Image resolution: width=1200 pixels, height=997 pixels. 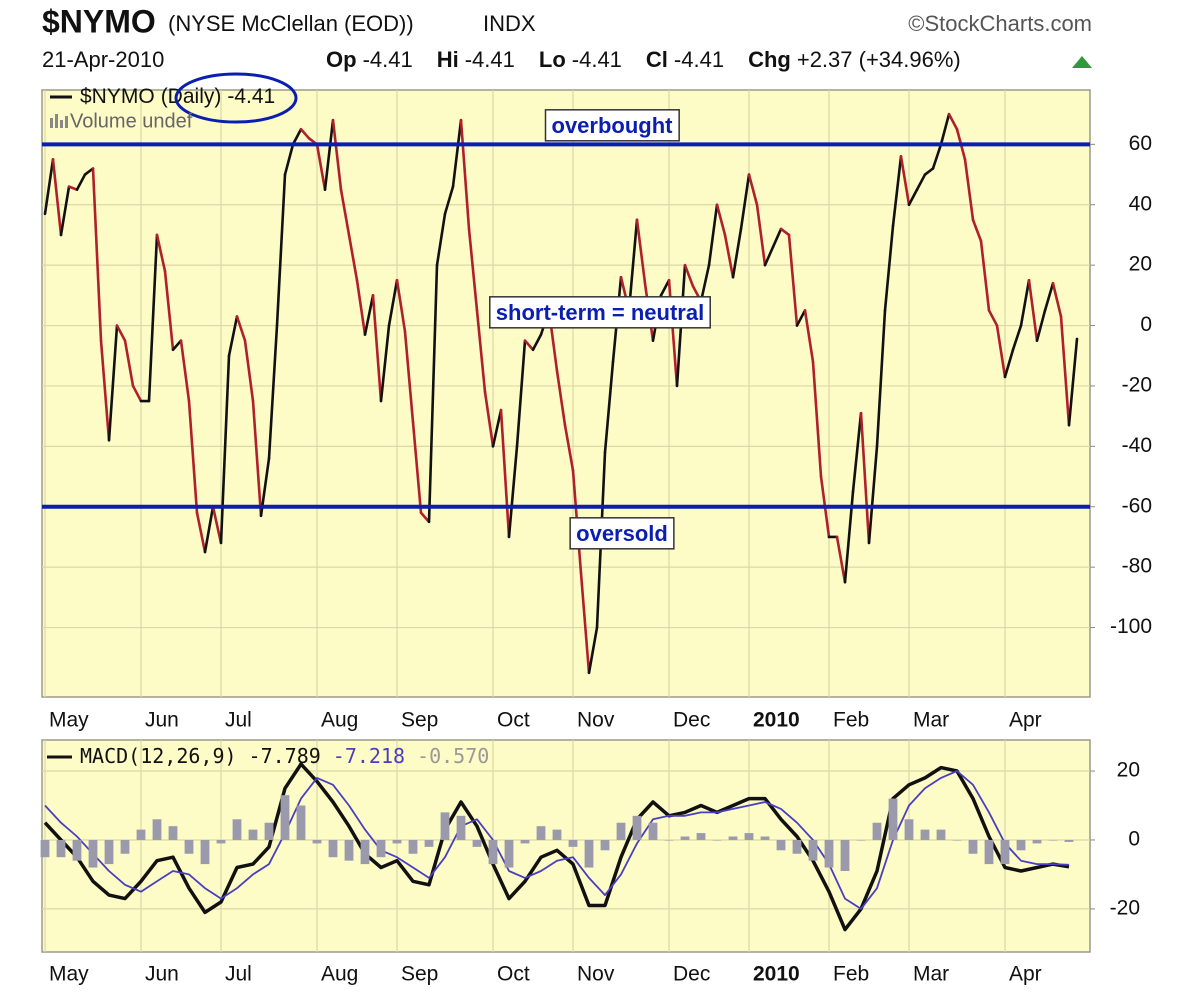 I want to click on series-line, so click(x=557, y=840).